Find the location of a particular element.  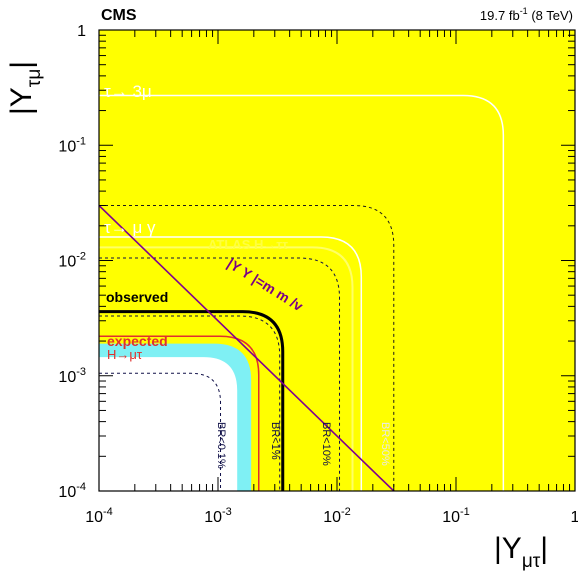

observed-label: observed is located at coordinates (137, 297).